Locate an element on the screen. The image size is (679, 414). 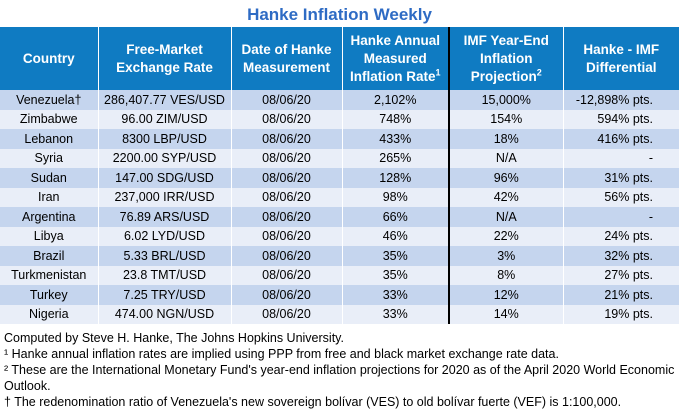
cell-differential: 19% pts. is located at coordinates (621, 314).